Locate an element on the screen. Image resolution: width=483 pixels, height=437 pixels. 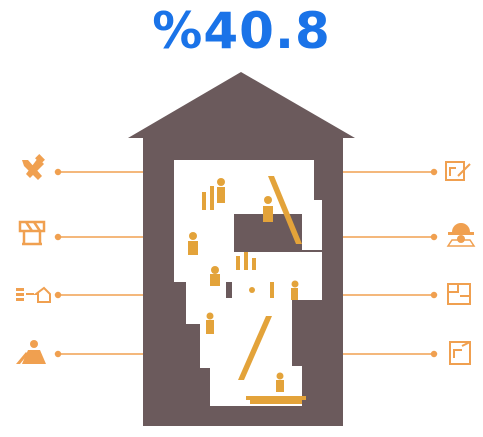
tools-icon is located at coordinates (33, 167).